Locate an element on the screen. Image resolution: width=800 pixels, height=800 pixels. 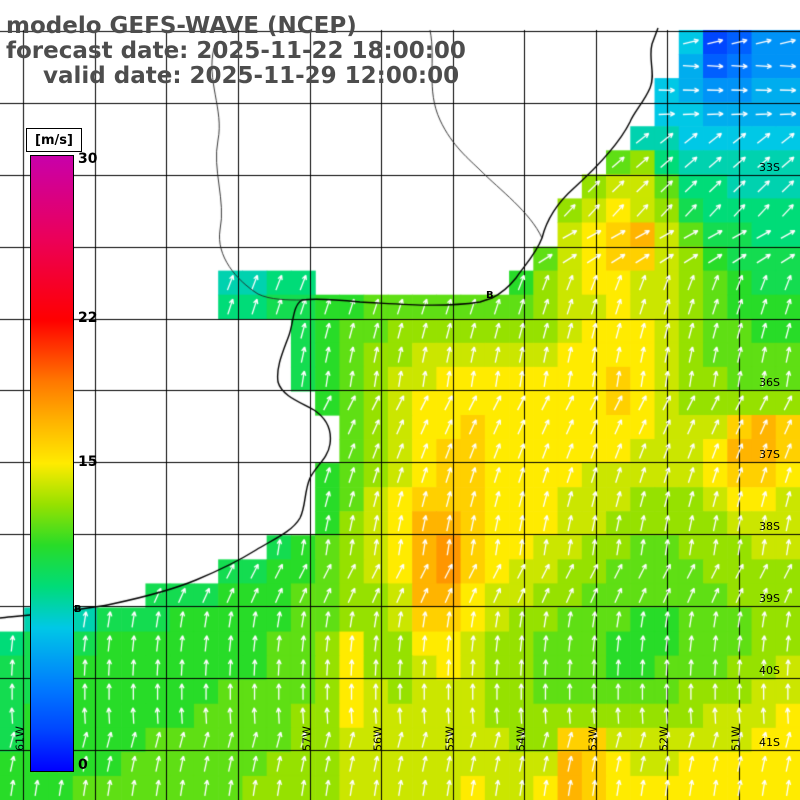
valid-date: valid date: 2025-11-29 12:00:00 is located at coordinates (251, 76).